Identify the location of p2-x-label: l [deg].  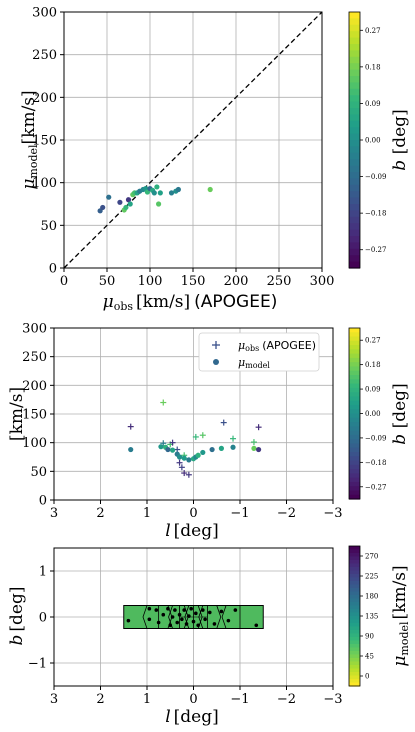
(192, 531).